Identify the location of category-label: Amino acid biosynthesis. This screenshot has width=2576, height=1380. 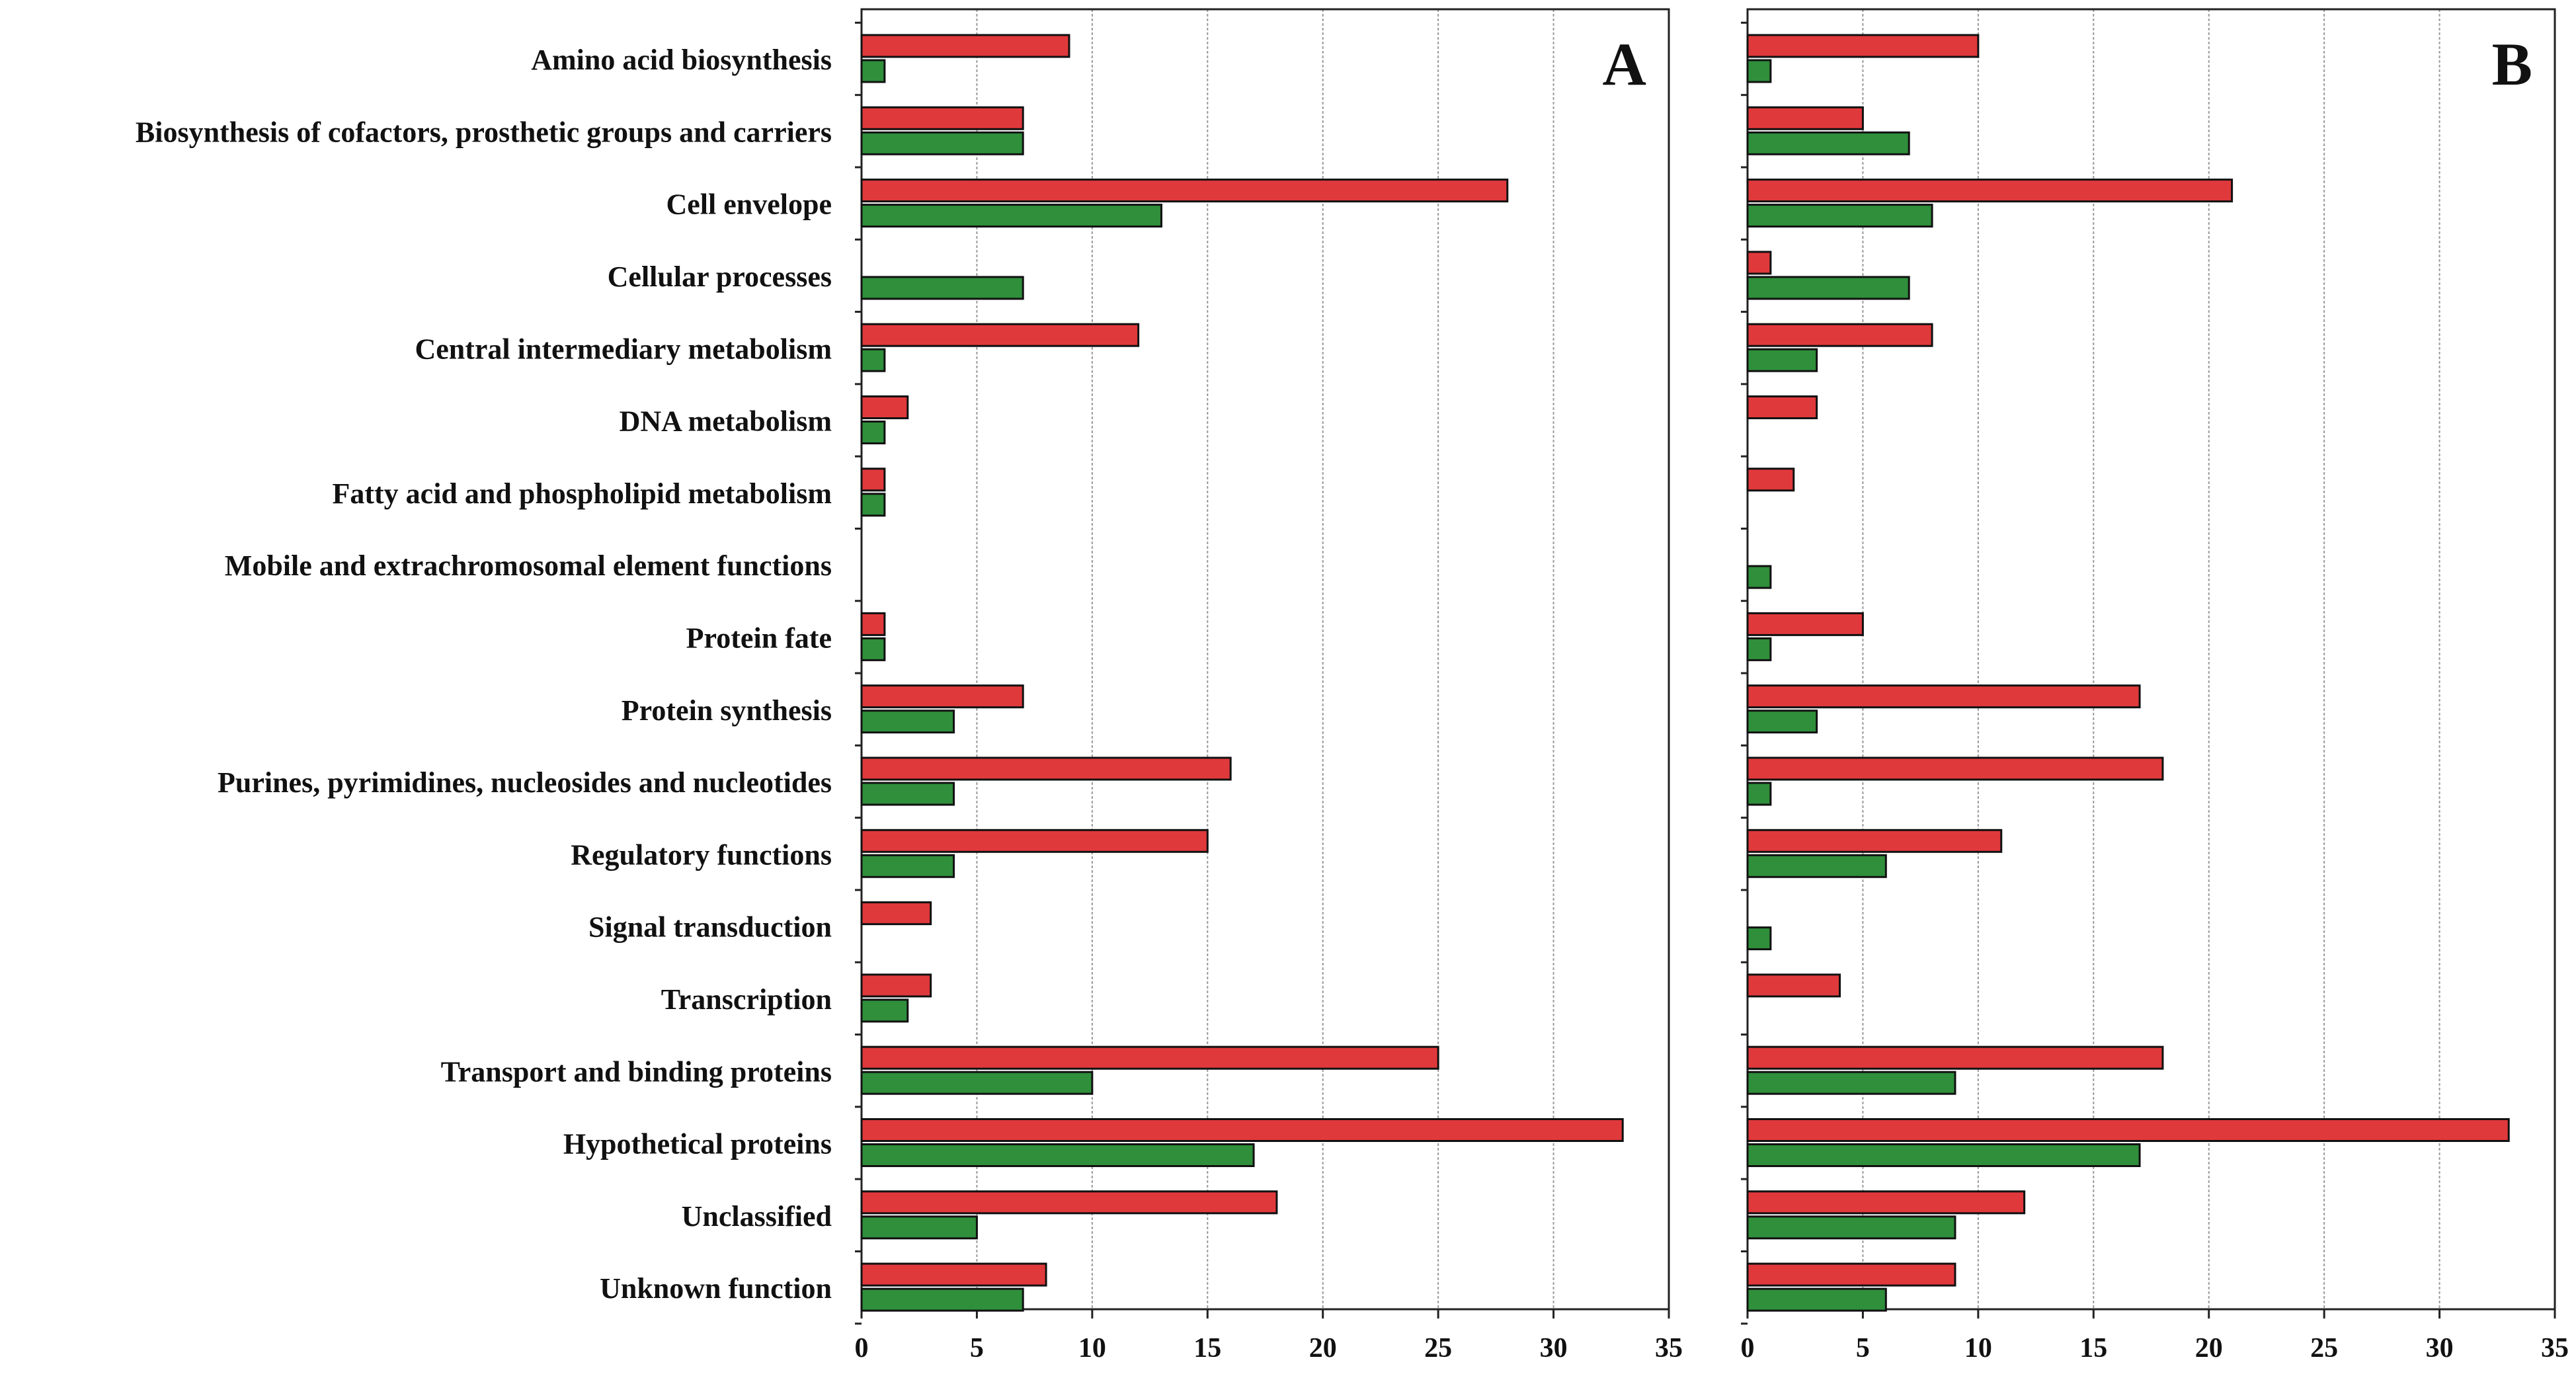
(682, 60).